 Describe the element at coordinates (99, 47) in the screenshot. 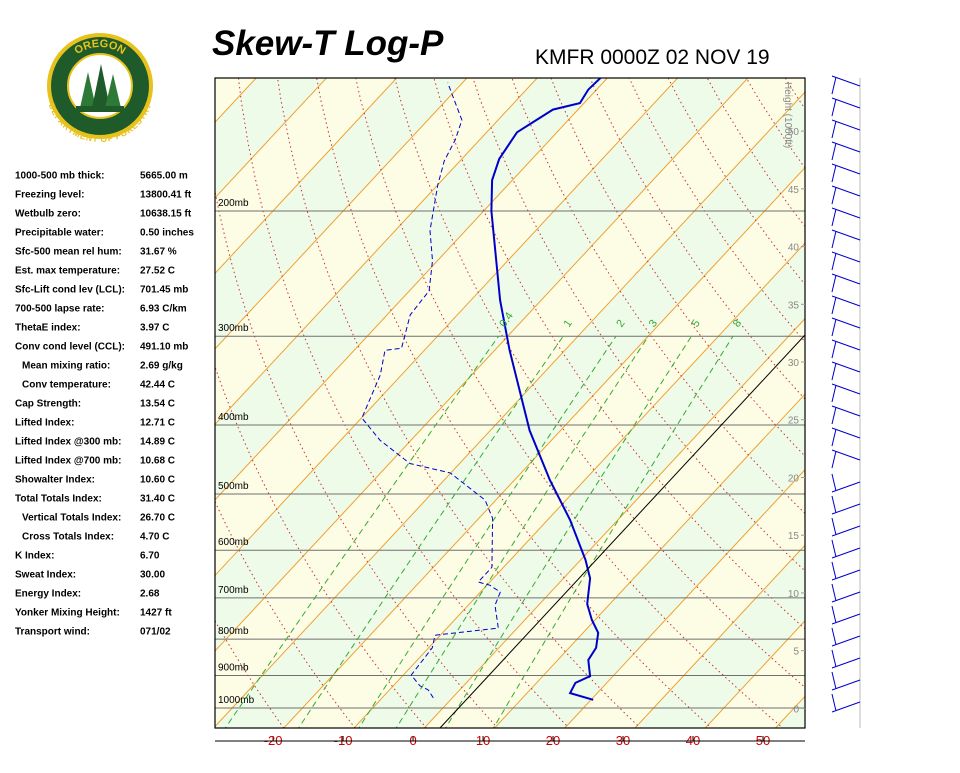

I see `logo-top-text: OREGON` at that location.